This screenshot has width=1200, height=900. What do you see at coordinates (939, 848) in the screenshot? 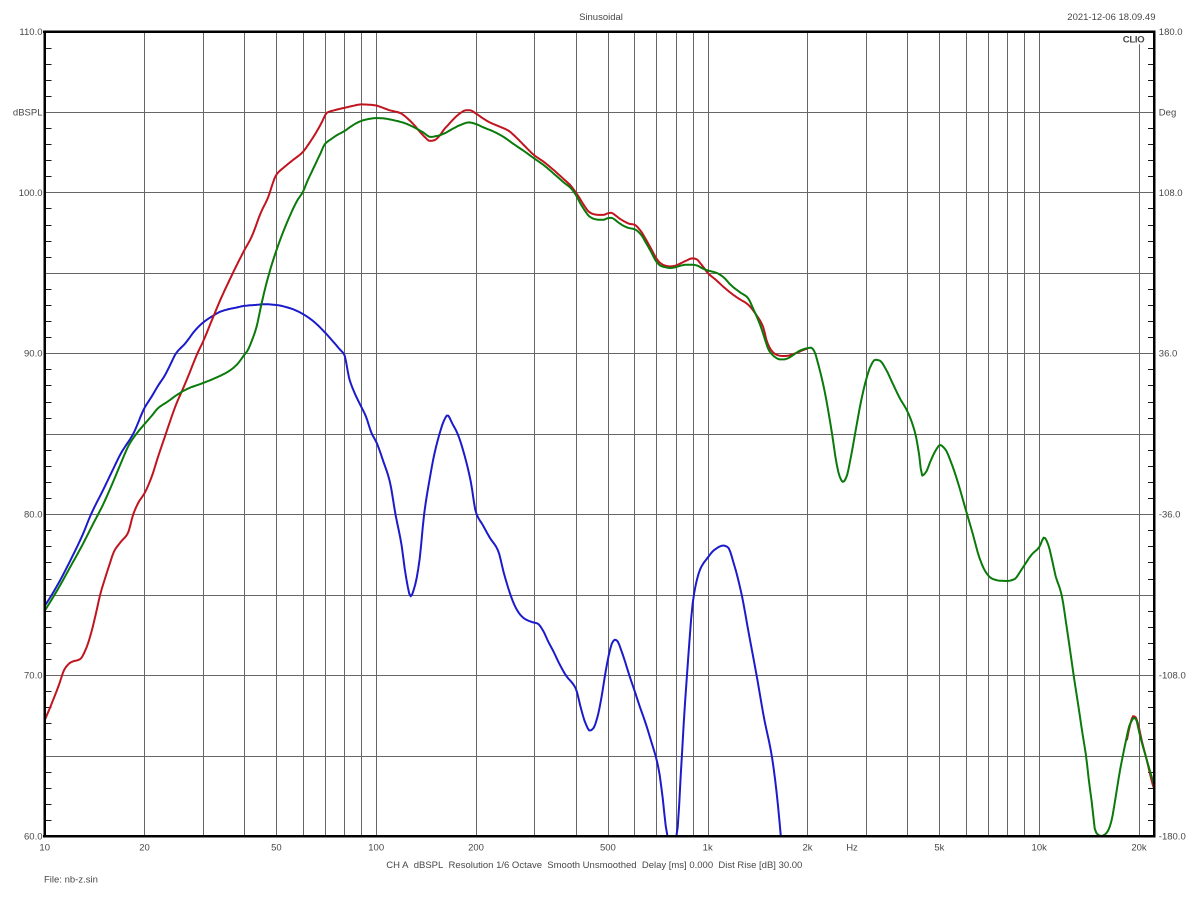
I see `svg-text: 5k` at bounding box center [939, 848].